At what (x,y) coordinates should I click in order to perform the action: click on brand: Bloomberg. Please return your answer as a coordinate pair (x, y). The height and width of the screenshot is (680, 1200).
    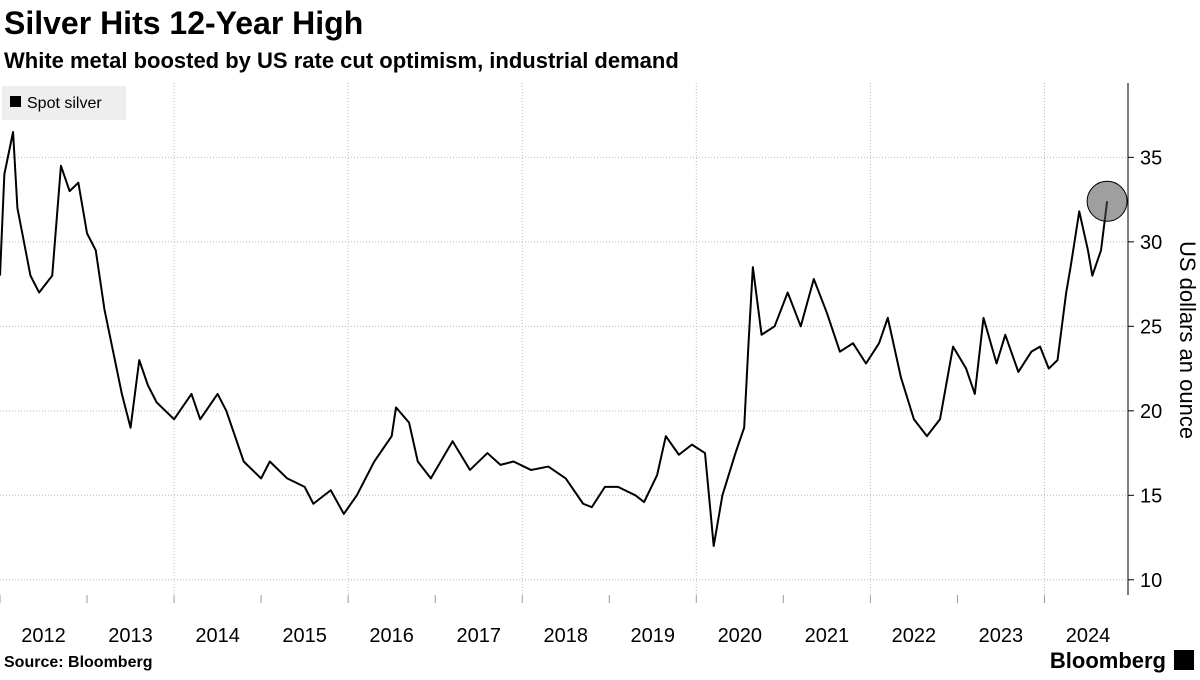
    Looking at the image, I should click on (1108, 660).